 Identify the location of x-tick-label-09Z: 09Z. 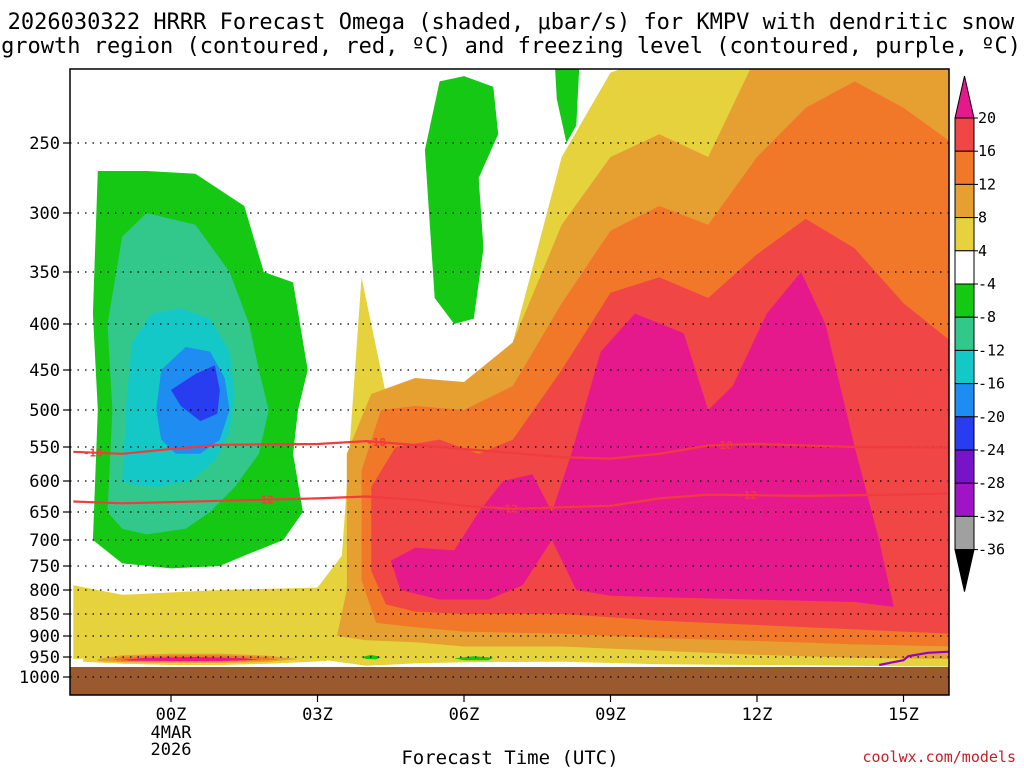
(610, 715).